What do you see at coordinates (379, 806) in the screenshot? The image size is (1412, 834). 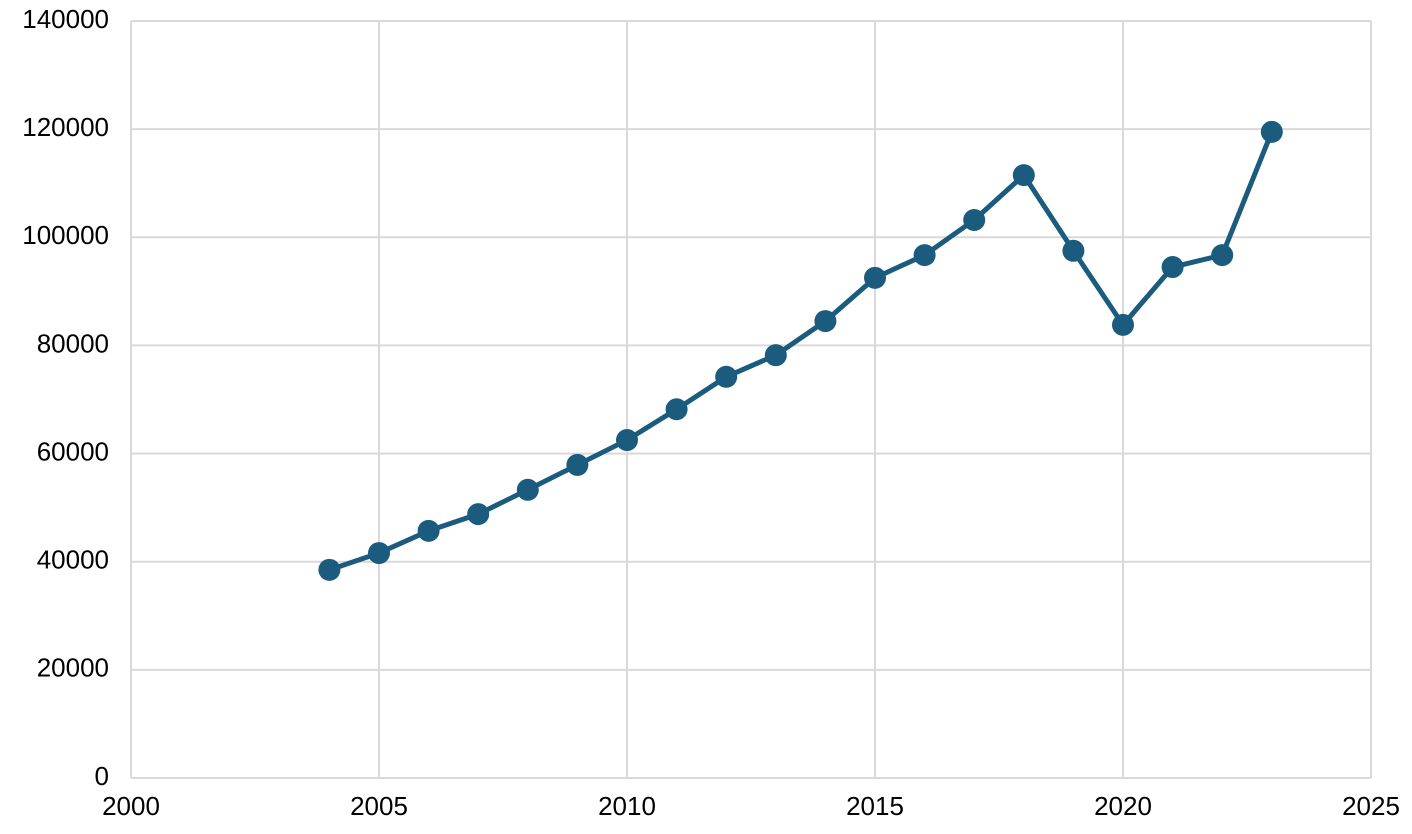 I see `x-tick-label: 2005` at bounding box center [379, 806].